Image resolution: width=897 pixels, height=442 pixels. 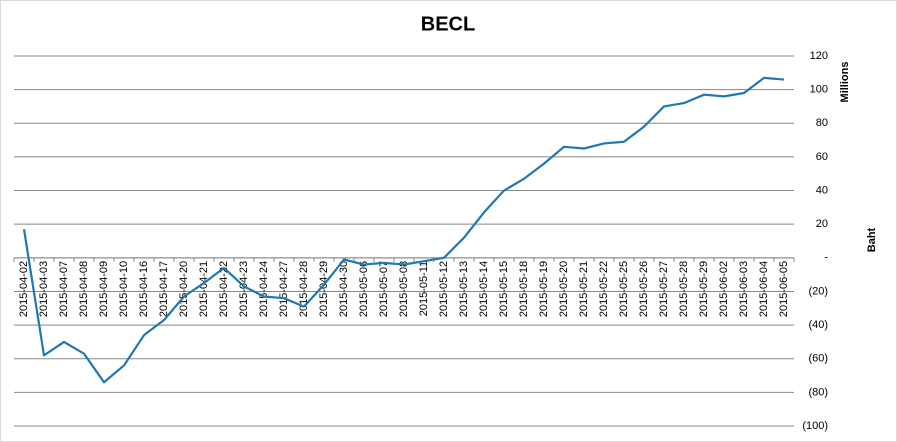 What do you see at coordinates (104, 289) in the screenshot?
I see `x-tick-label: 2015-04-09` at bounding box center [104, 289].